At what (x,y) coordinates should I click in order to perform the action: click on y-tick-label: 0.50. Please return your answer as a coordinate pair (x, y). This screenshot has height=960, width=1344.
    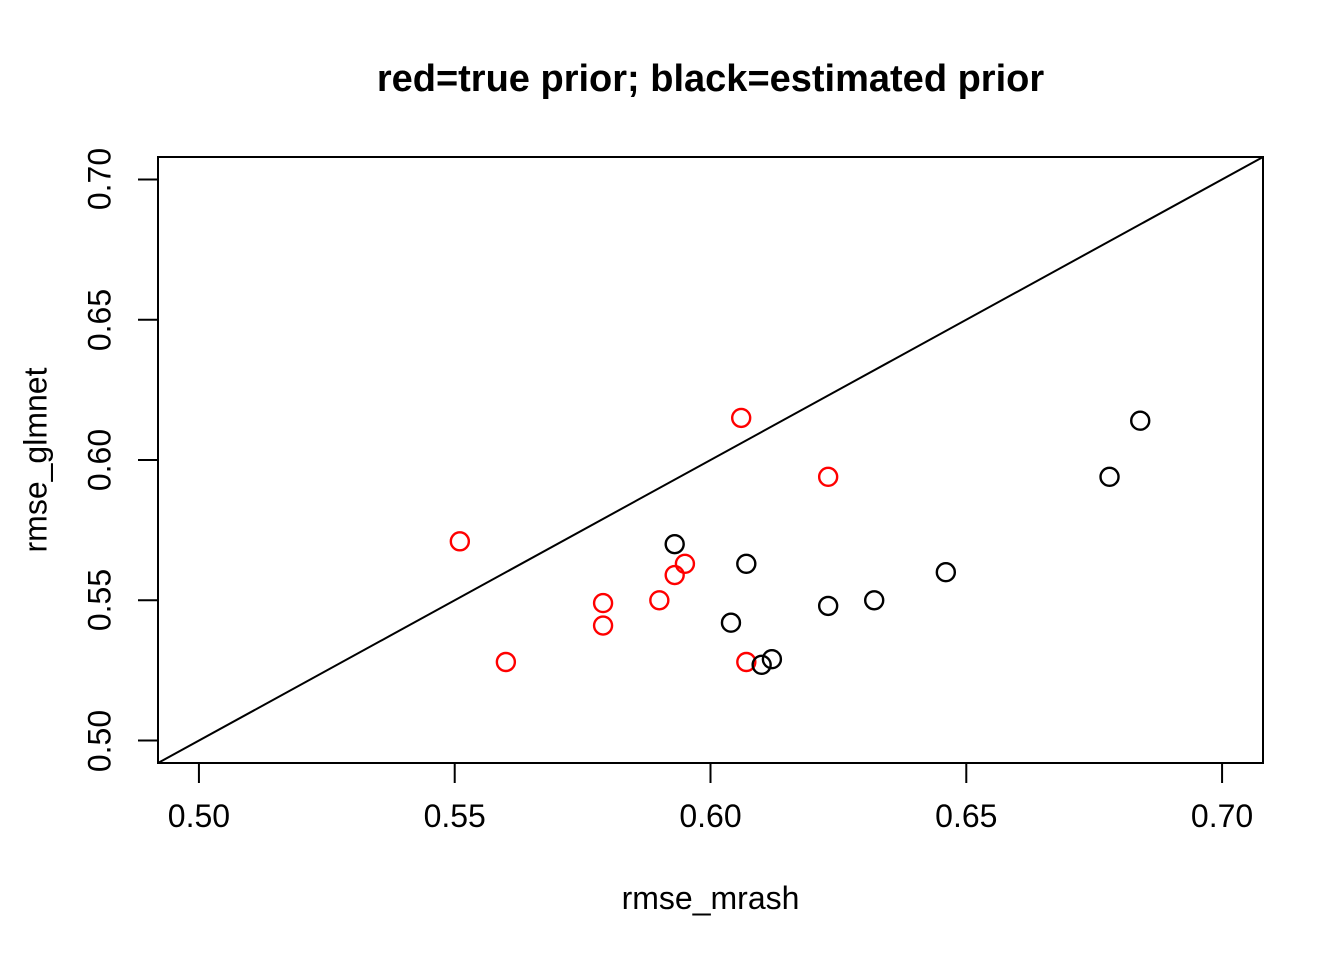
    Looking at the image, I should click on (99, 740).